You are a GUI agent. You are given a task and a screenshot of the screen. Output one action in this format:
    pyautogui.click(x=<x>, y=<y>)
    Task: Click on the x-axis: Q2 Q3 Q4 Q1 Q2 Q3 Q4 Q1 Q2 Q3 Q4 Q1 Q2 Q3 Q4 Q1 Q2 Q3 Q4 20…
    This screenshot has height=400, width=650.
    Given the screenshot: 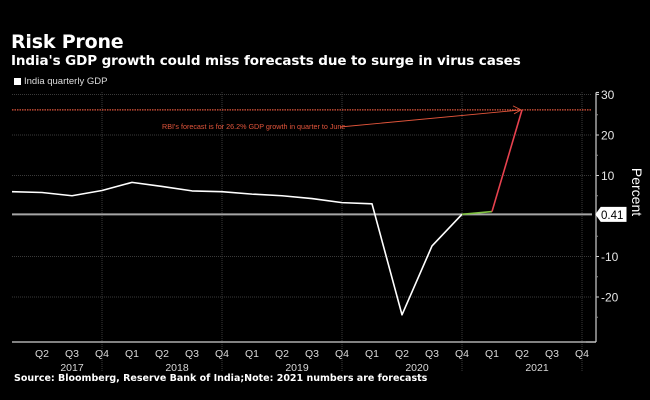 What is the action you would take?
    pyautogui.click(x=304, y=357)
    